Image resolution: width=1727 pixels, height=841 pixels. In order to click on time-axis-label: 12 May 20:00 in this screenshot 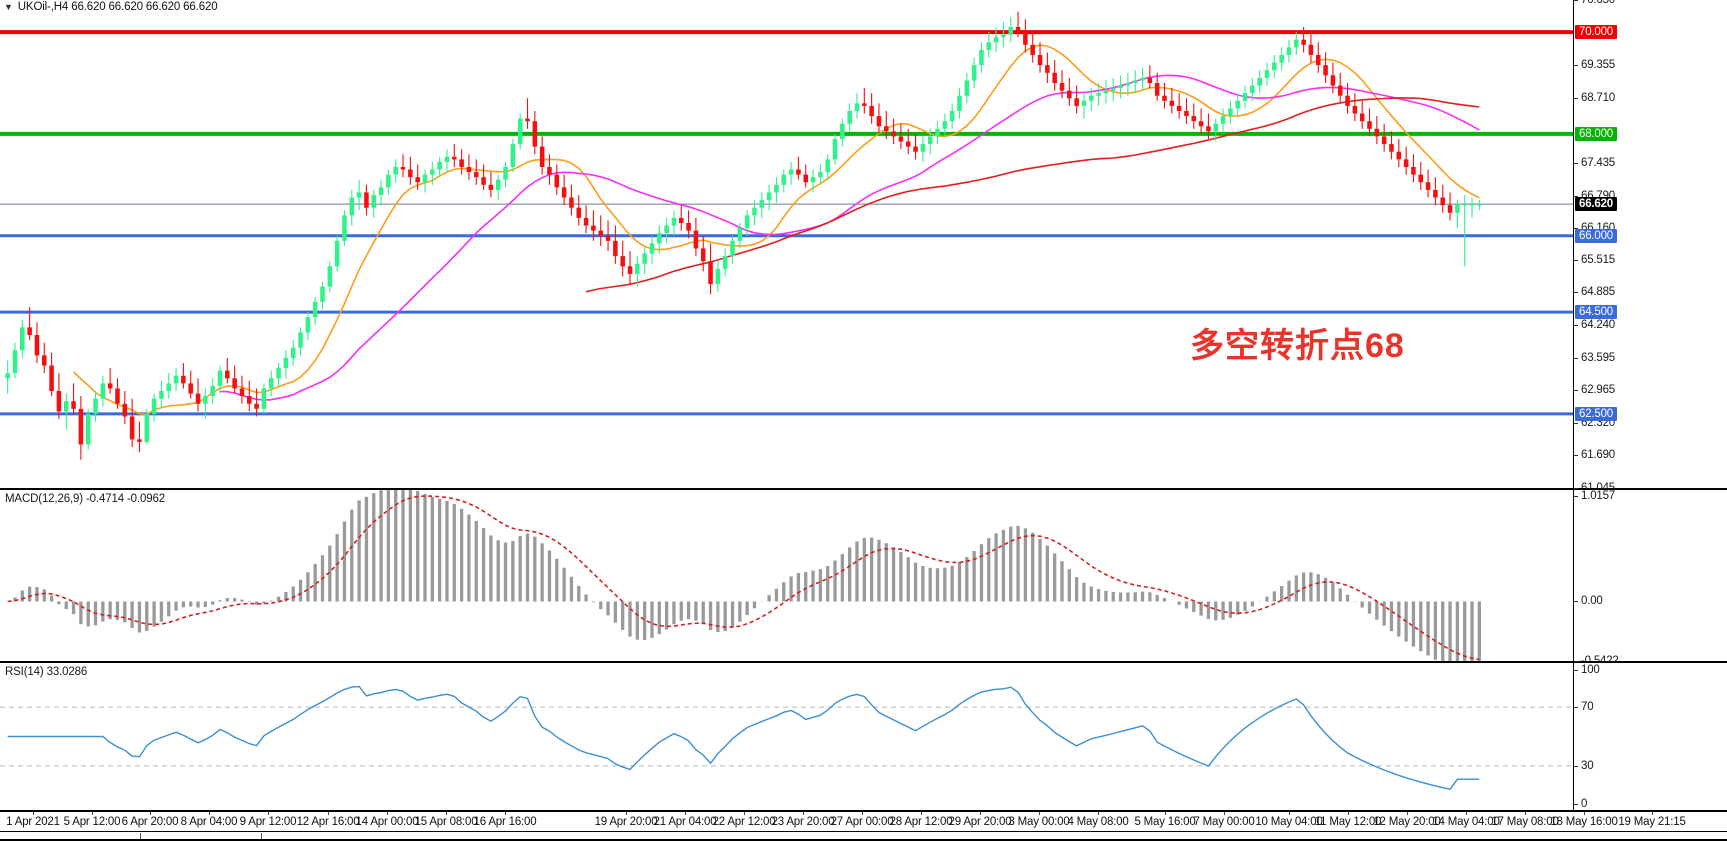, I will do `click(1407, 822)`.